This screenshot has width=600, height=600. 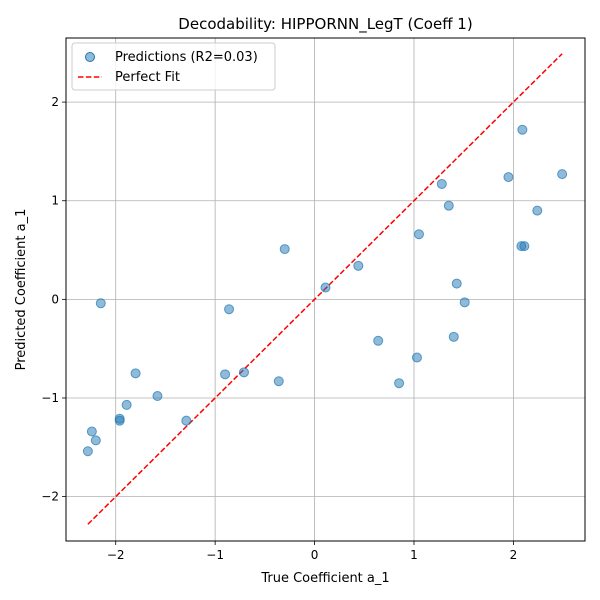 What do you see at coordinates (514, 555) in the screenshot?
I see `x-tick-label: 2` at bounding box center [514, 555].